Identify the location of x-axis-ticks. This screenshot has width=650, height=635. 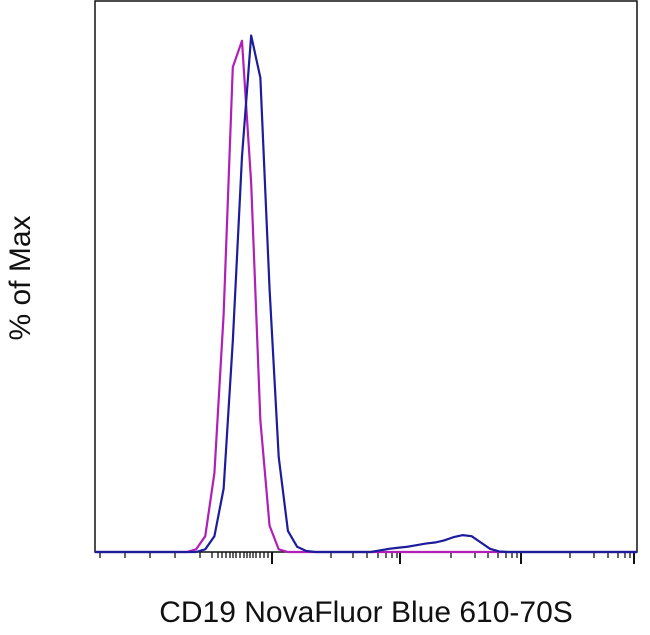
(367, 558).